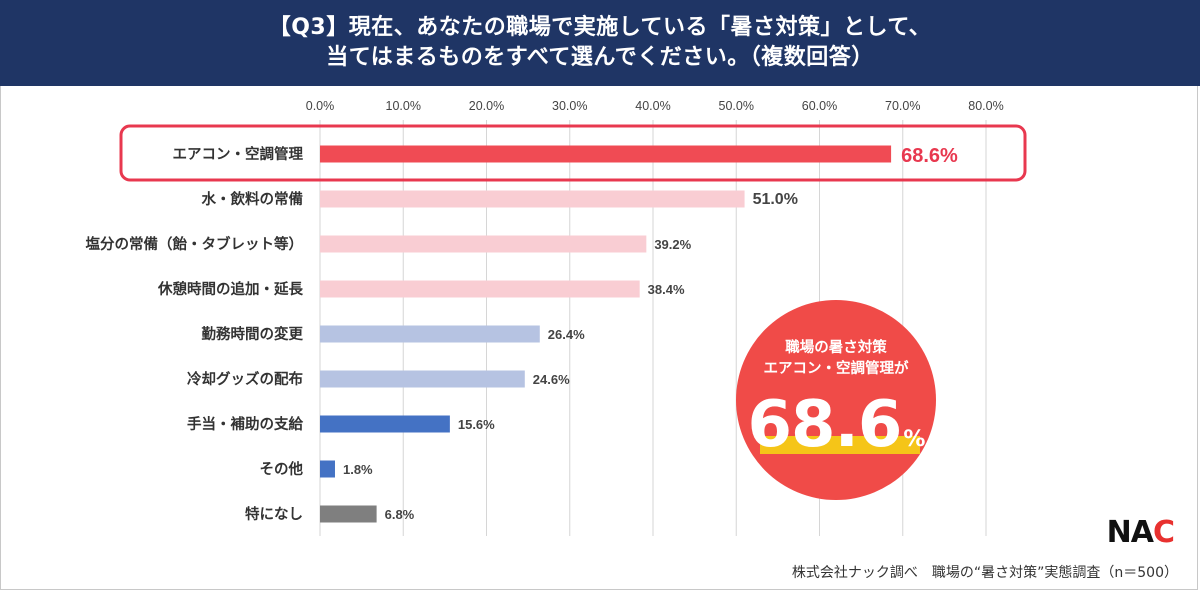 This screenshot has height=592, width=1200. I want to click on callout-number: 68.6%, so click(836, 432).